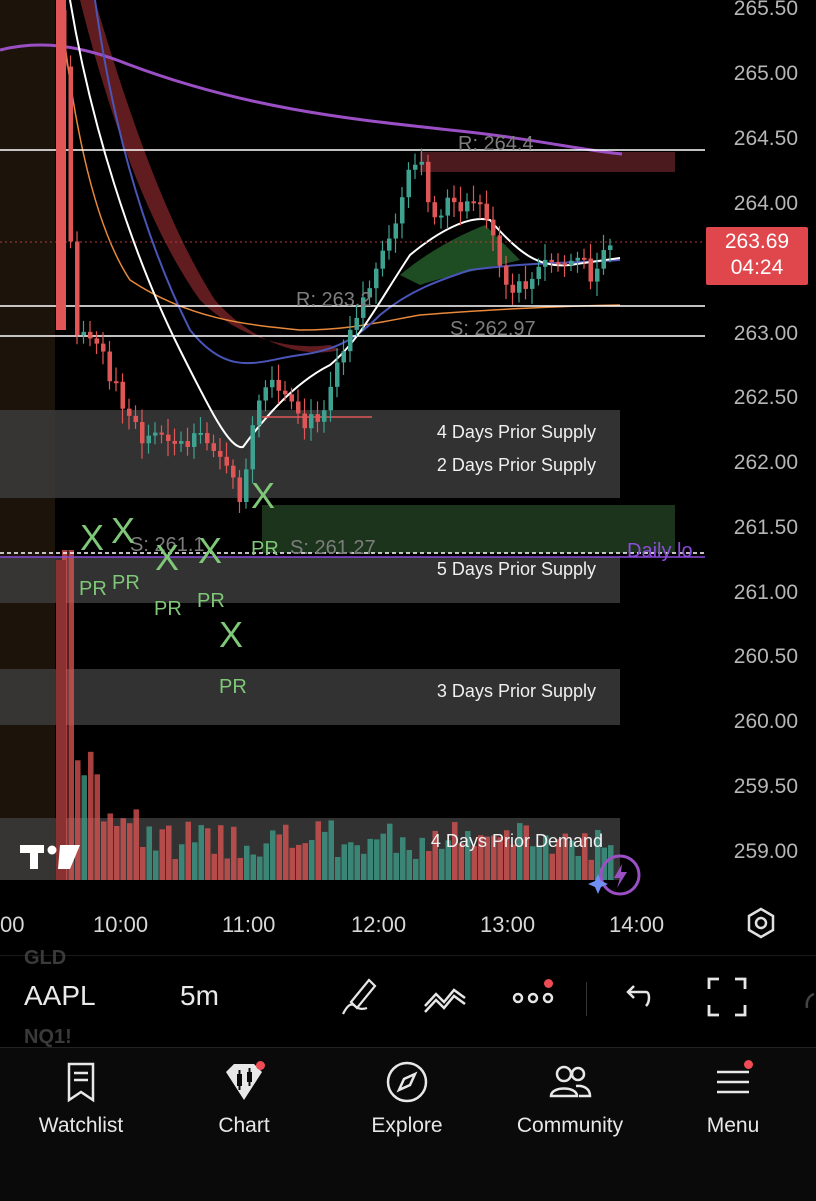 The image size is (816, 1201). Describe the element at coordinates (516, 691) in the screenshot. I see `zone-label: 3 Days Prior Supply` at that location.